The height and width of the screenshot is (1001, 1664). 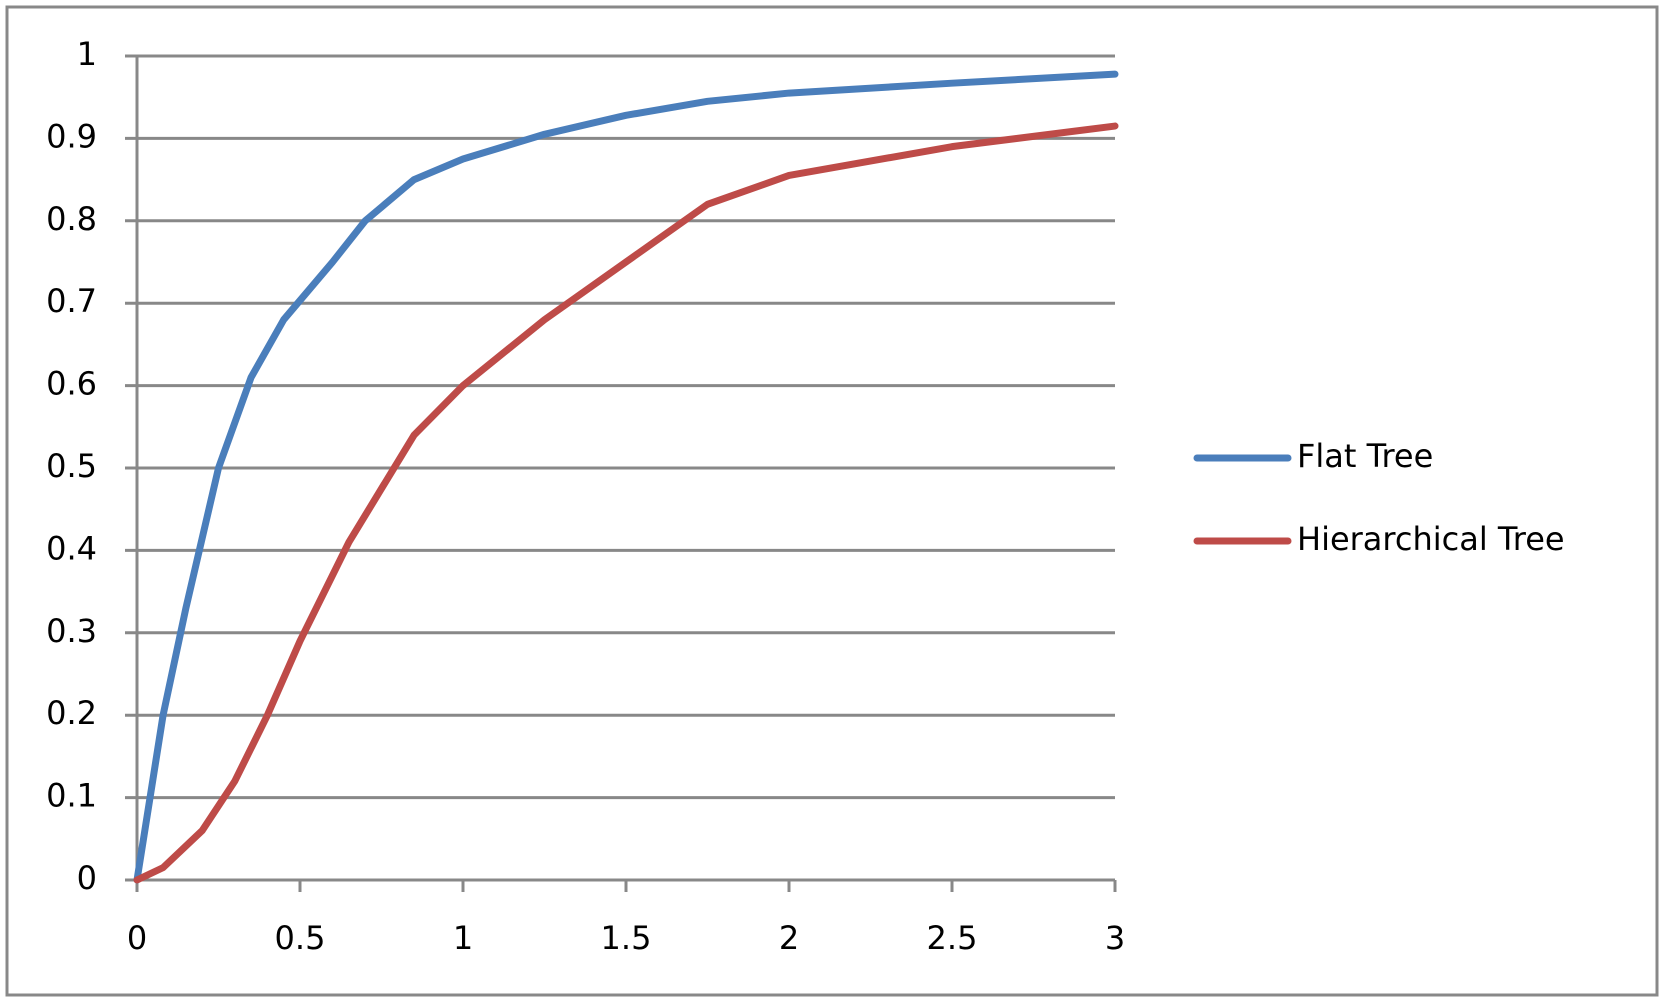 What do you see at coordinates (87, 878) in the screenshot?
I see `y-tick-label: 0` at bounding box center [87, 878].